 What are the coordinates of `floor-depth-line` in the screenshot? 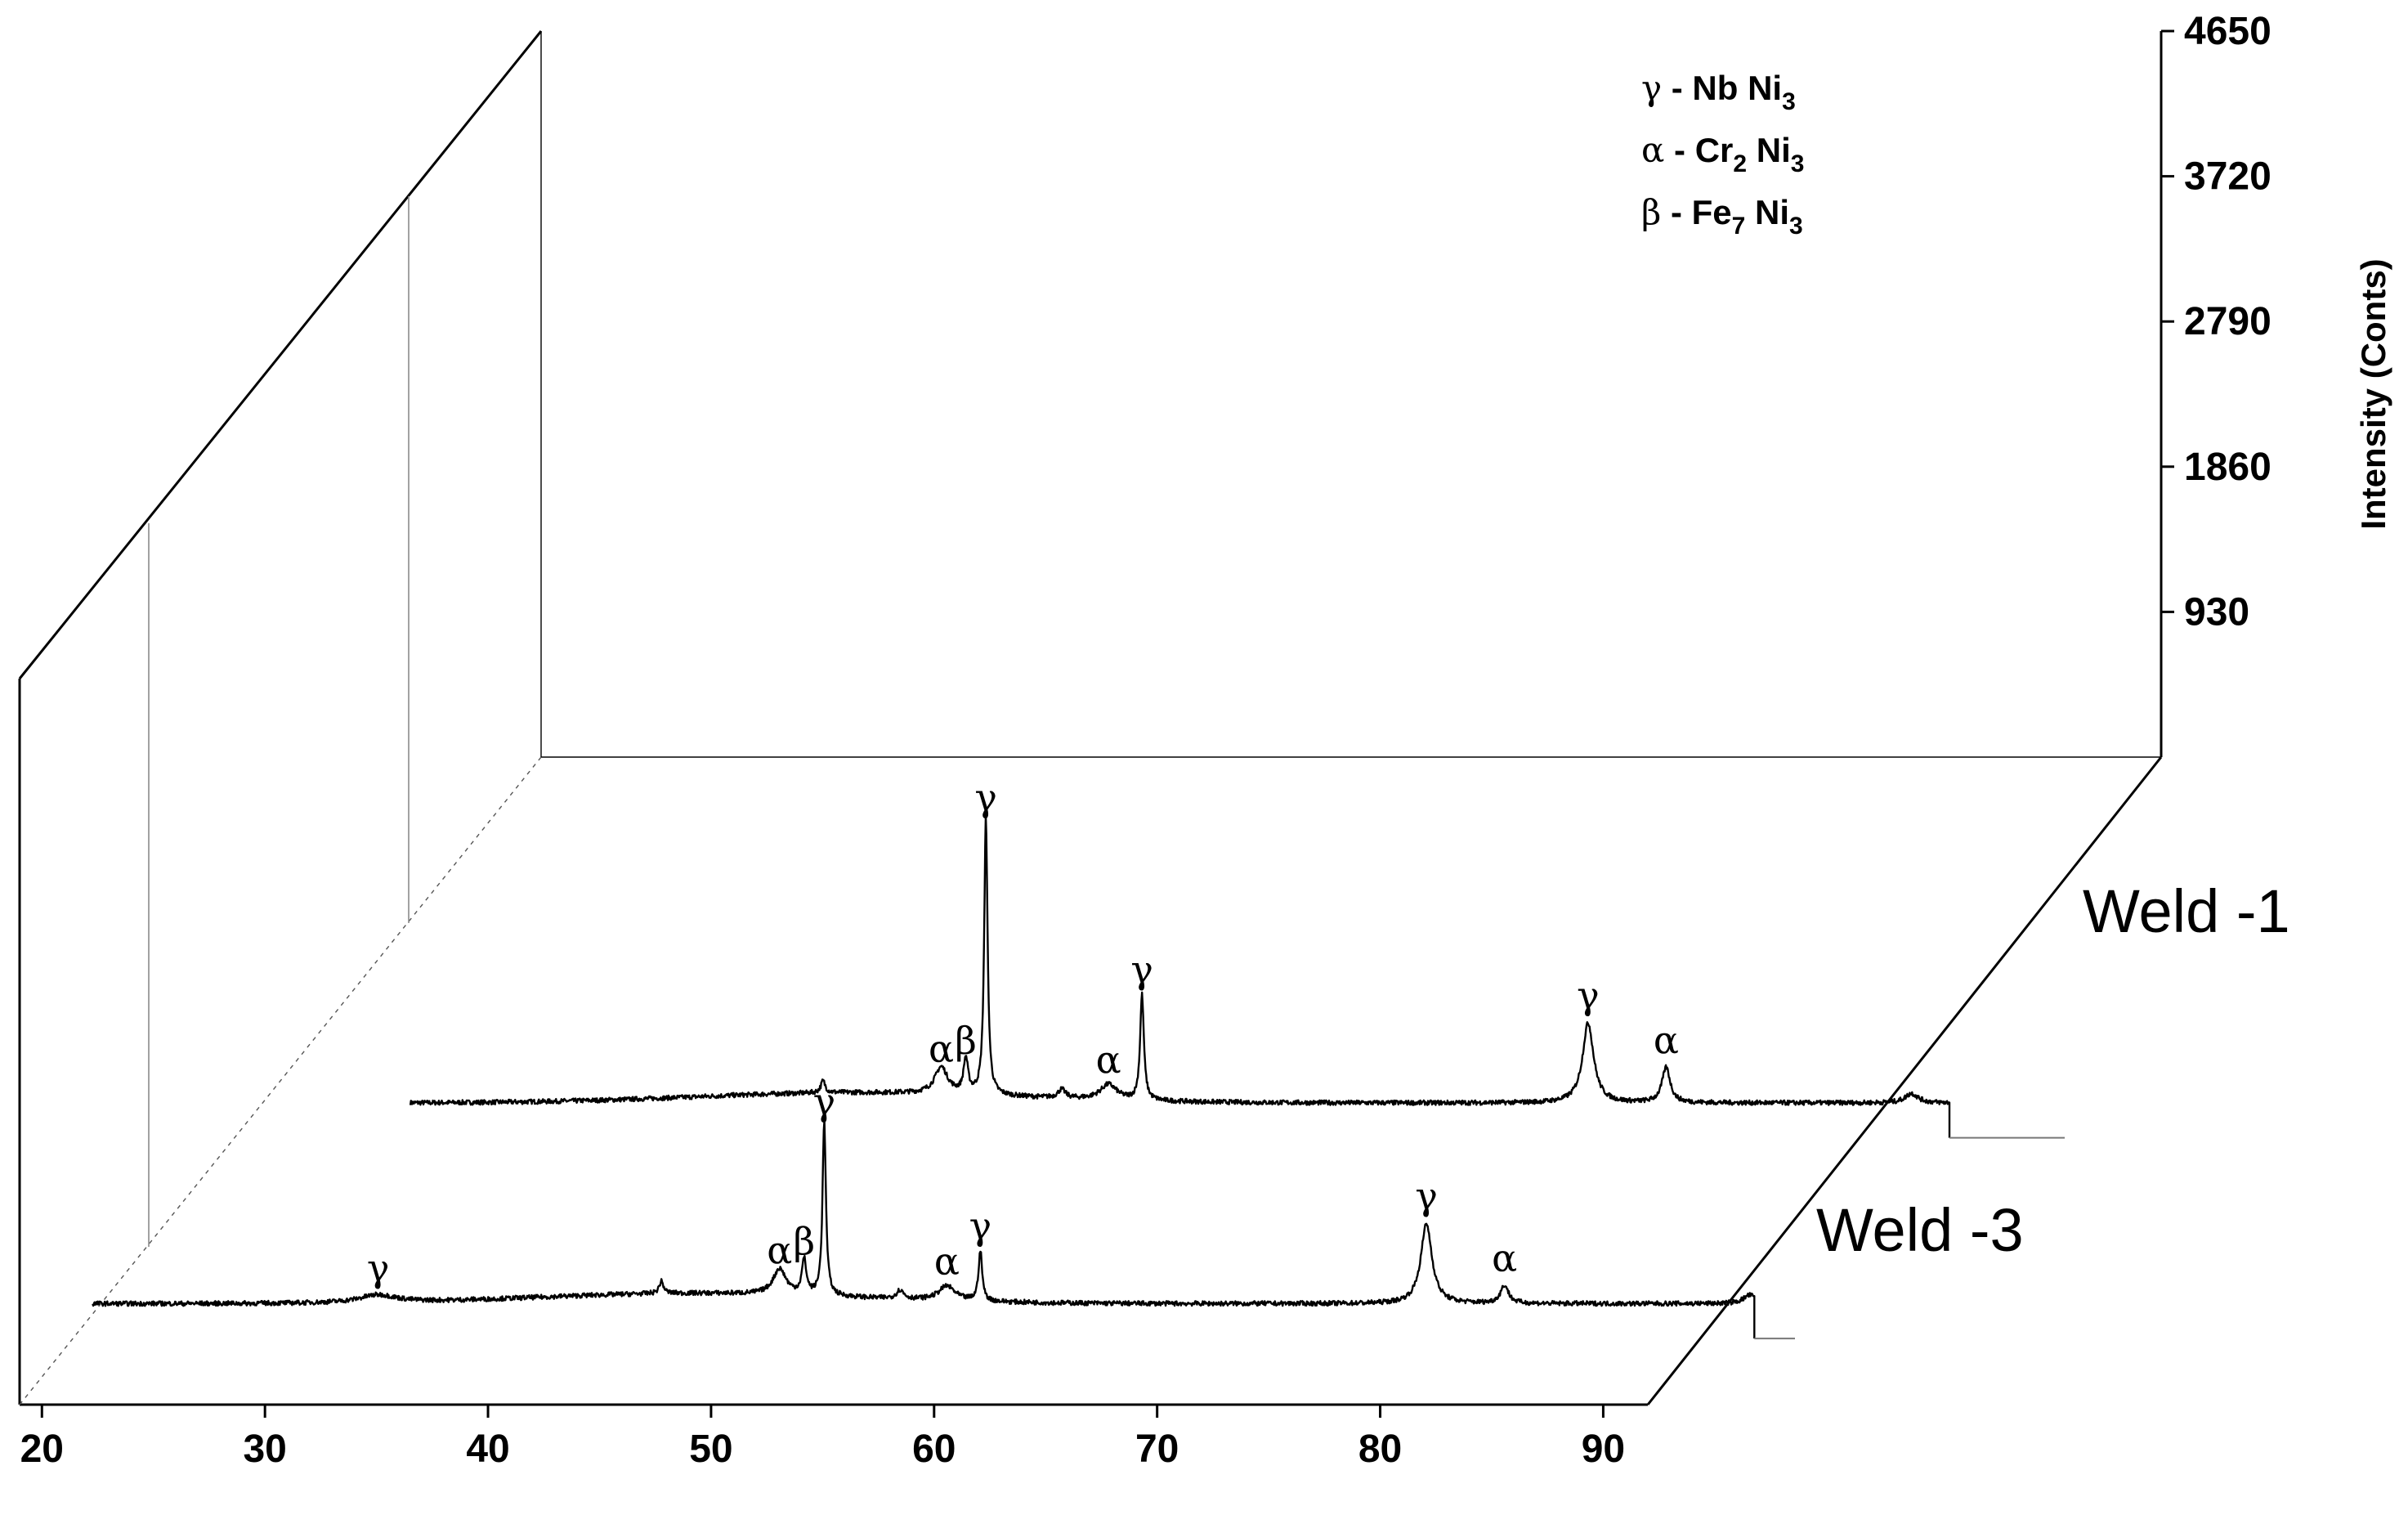 It's located at (280, 1080).